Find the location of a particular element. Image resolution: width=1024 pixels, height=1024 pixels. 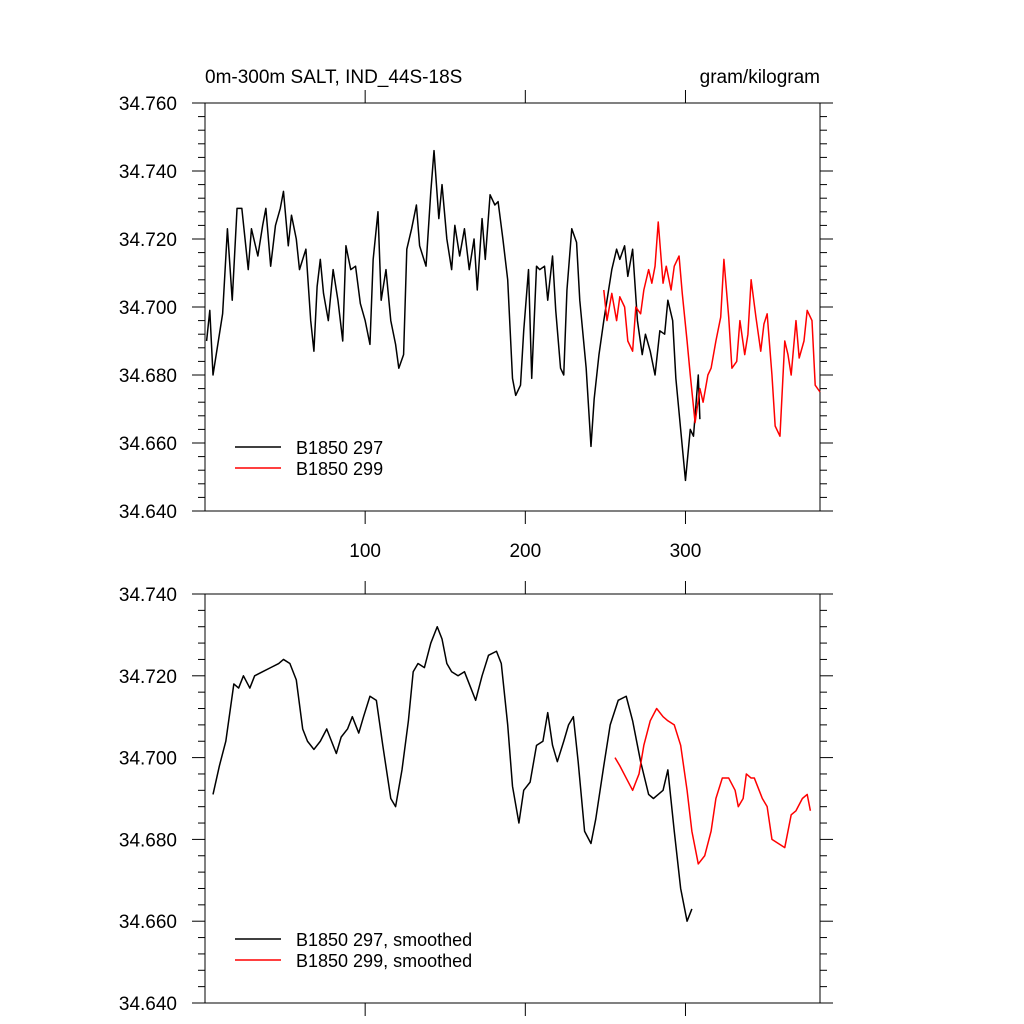

chart-title: 0m-300m SALT, IND_44S-18S is located at coordinates (333, 77).